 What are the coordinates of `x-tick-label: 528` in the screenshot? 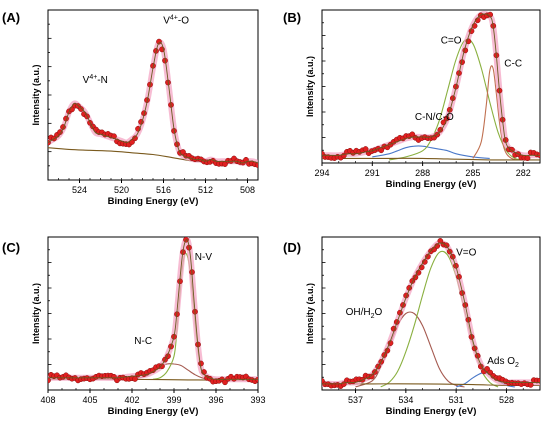 It's located at (506, 400).